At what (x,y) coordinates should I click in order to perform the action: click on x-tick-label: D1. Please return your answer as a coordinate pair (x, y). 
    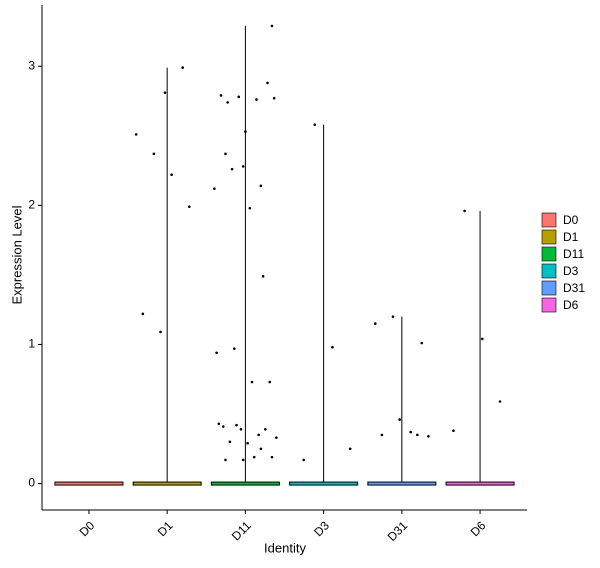
    Looking at the image, I should click on (165, 528).